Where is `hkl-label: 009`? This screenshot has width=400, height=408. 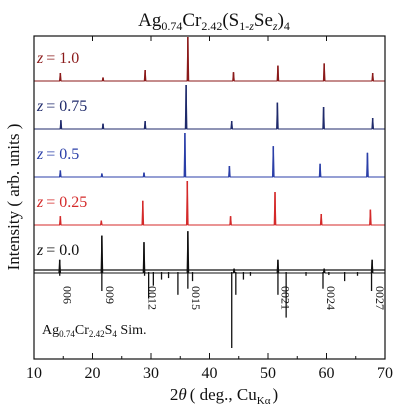
hkl-label: 009 is located at coordinates (110, 295).